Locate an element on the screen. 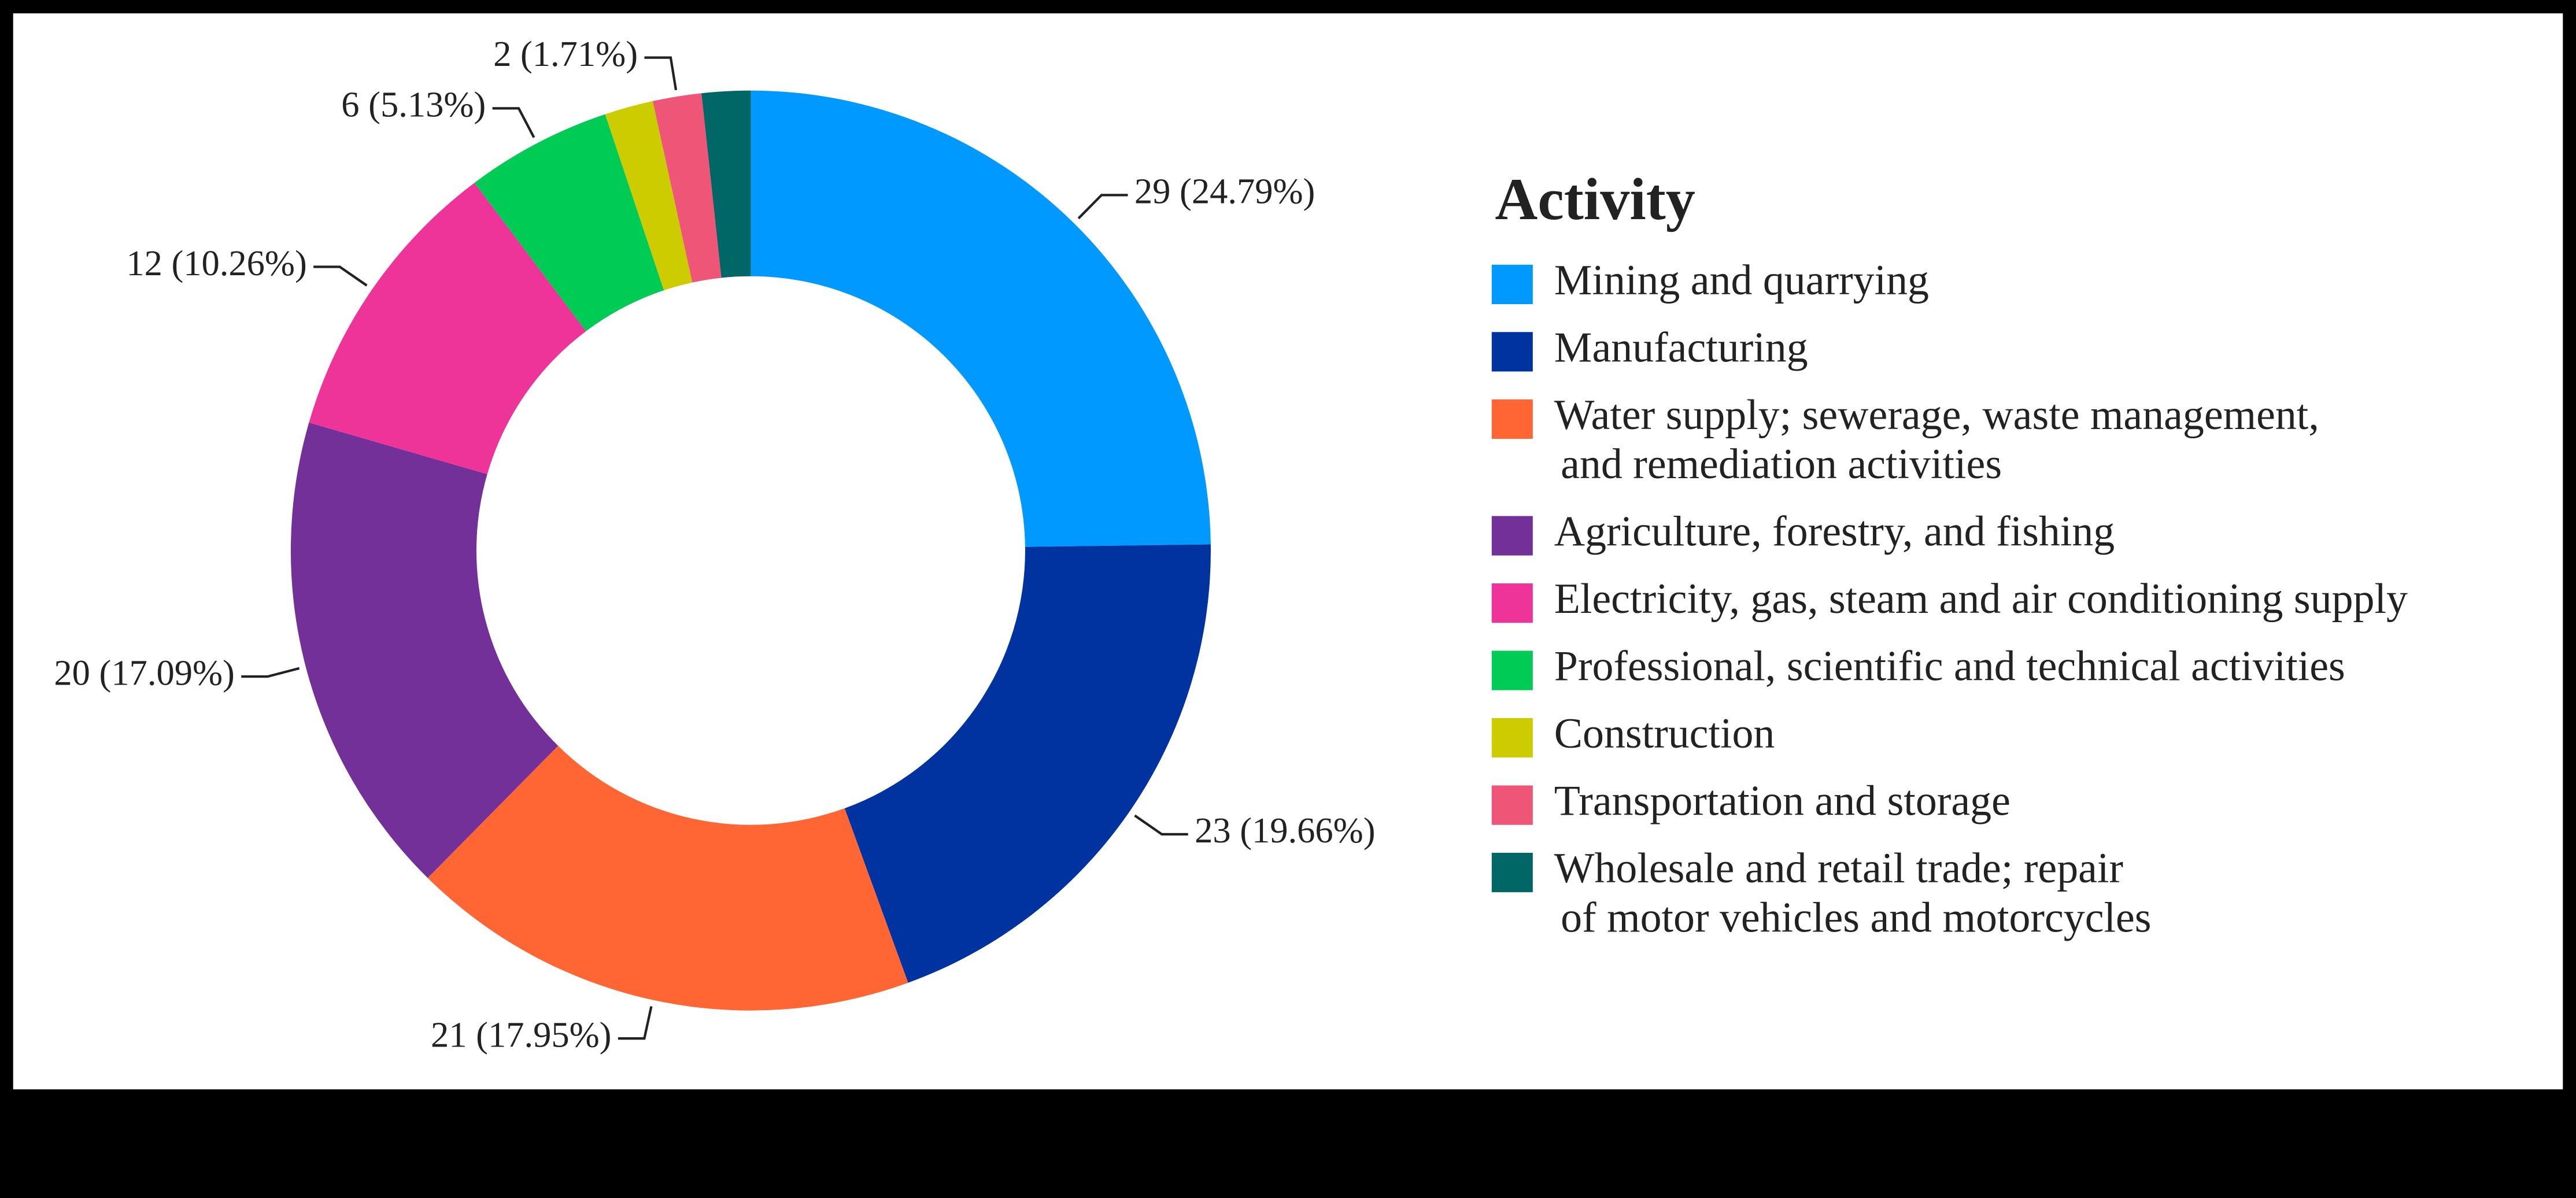 This screenshot has width=2576, height=1198. data-label: 12 (10.26%) is located at coordinates (216, 263).